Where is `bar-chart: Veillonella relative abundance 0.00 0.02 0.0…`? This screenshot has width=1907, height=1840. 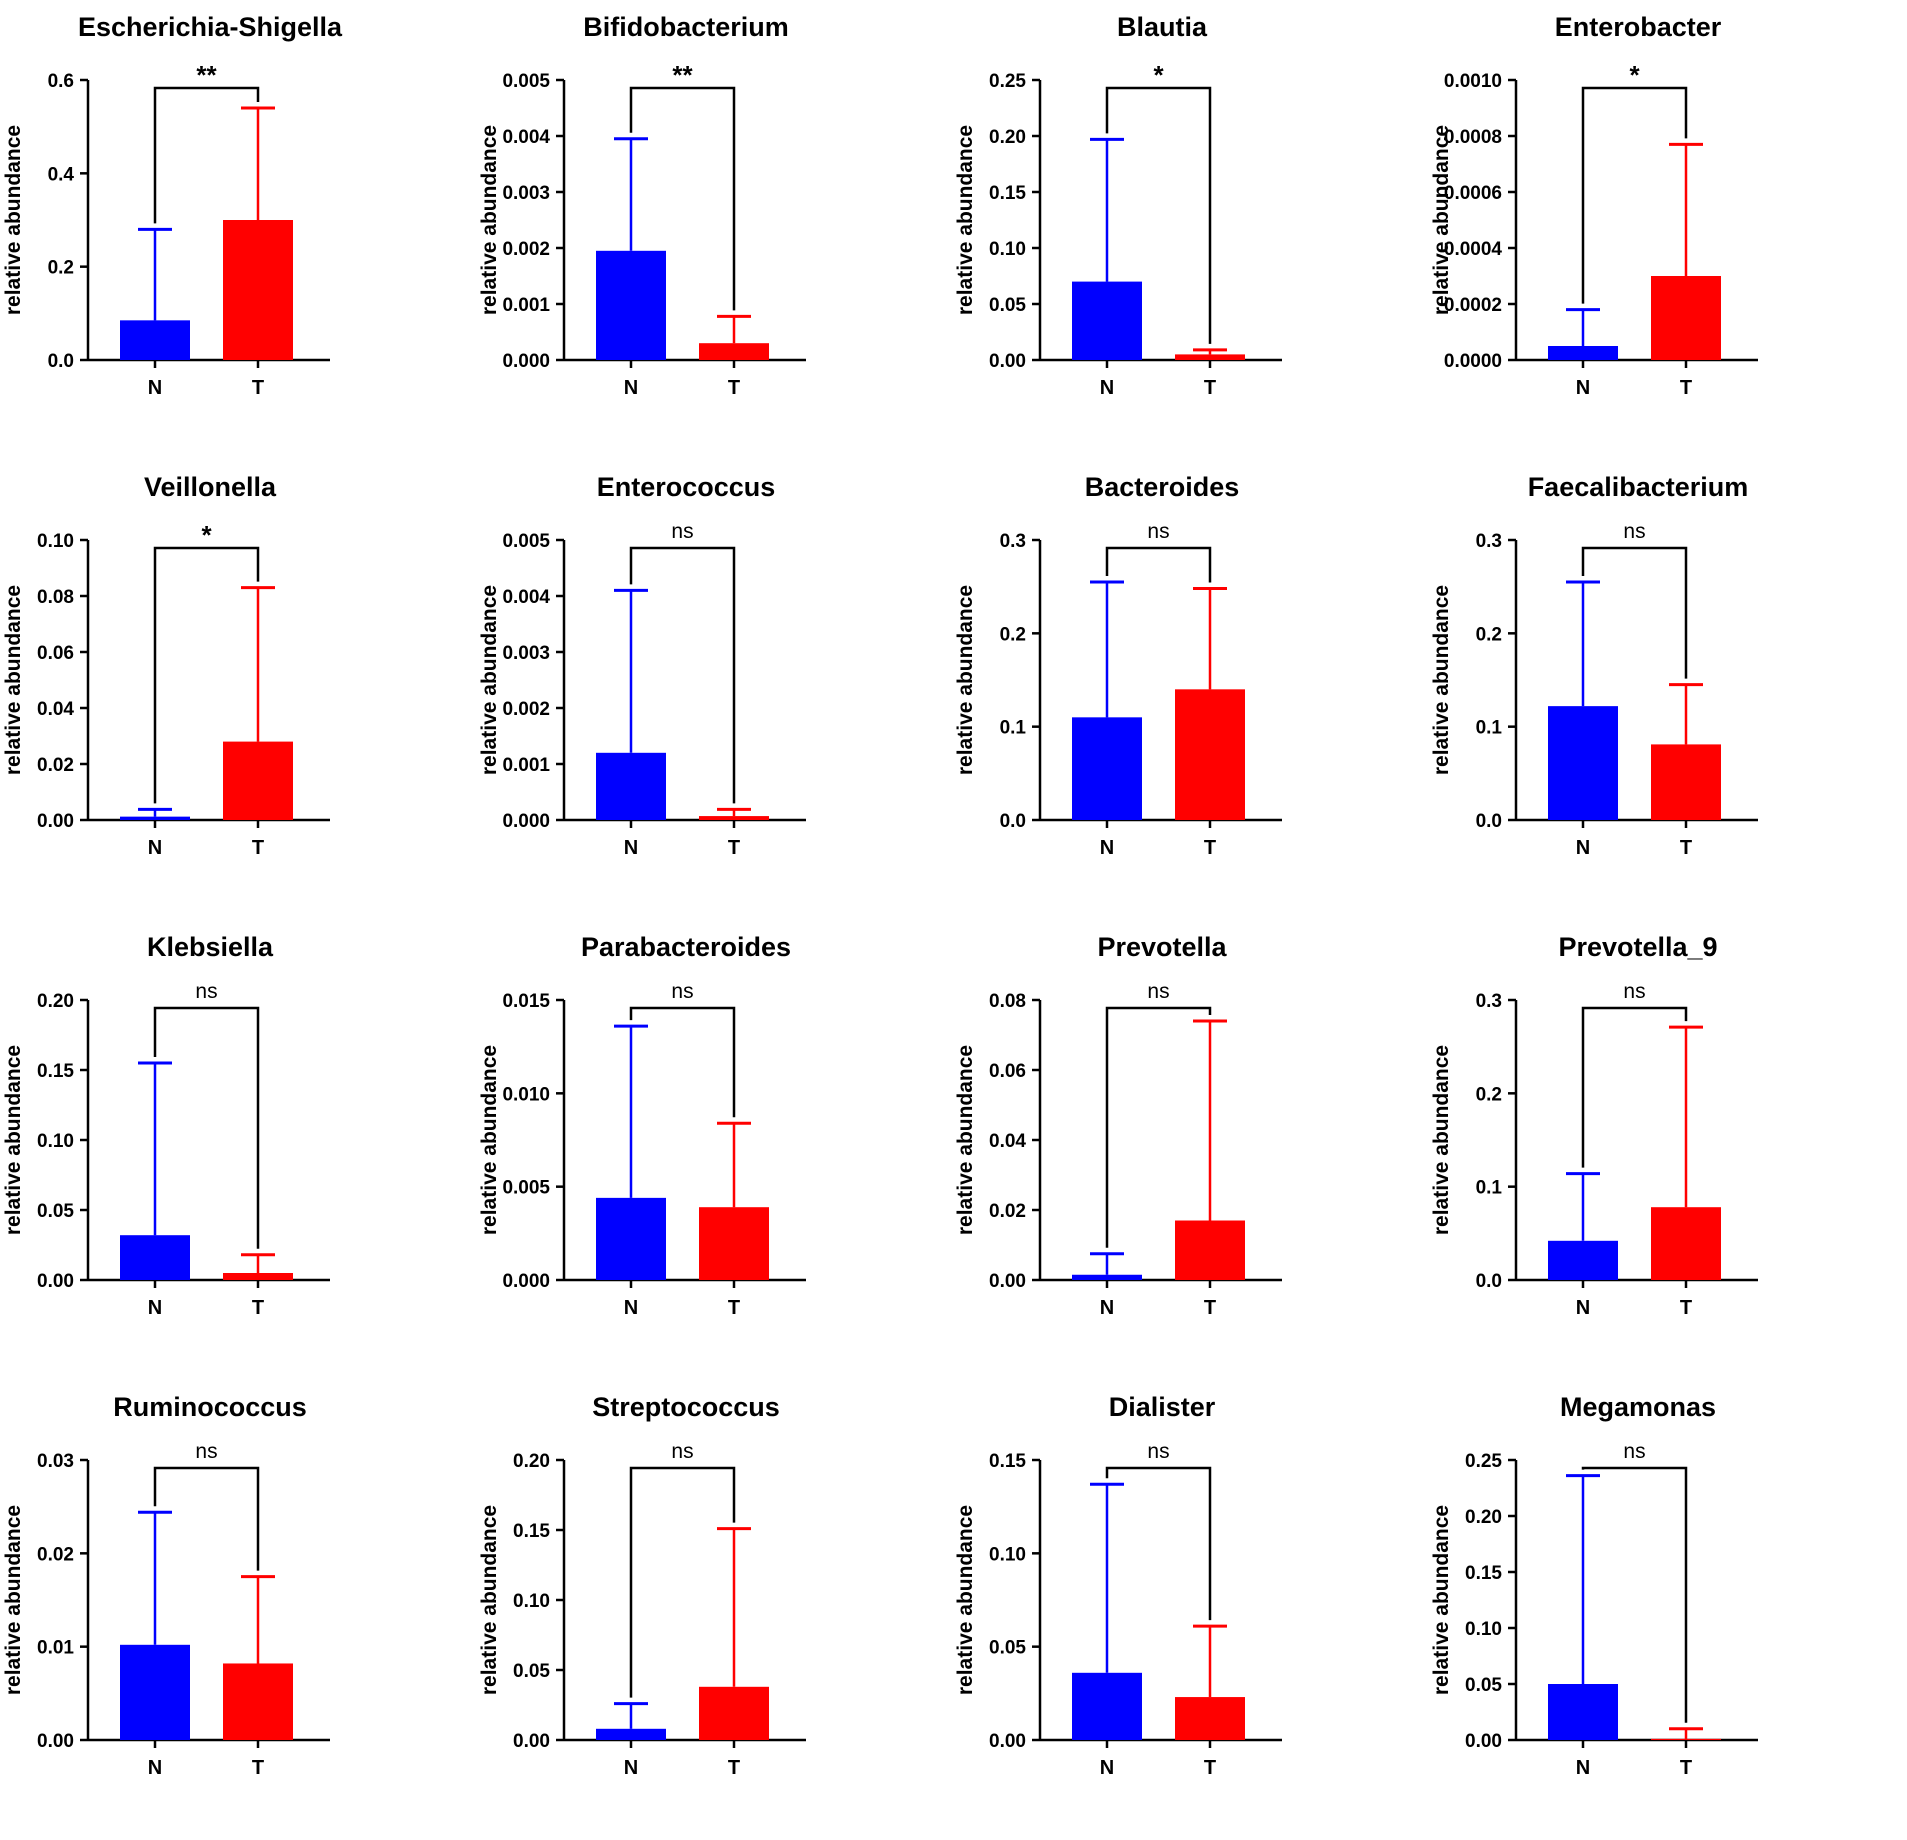
bar-chart: Veillonella relative abundance 0.00 0.02 0.0… is located at coordinates (166, 665).